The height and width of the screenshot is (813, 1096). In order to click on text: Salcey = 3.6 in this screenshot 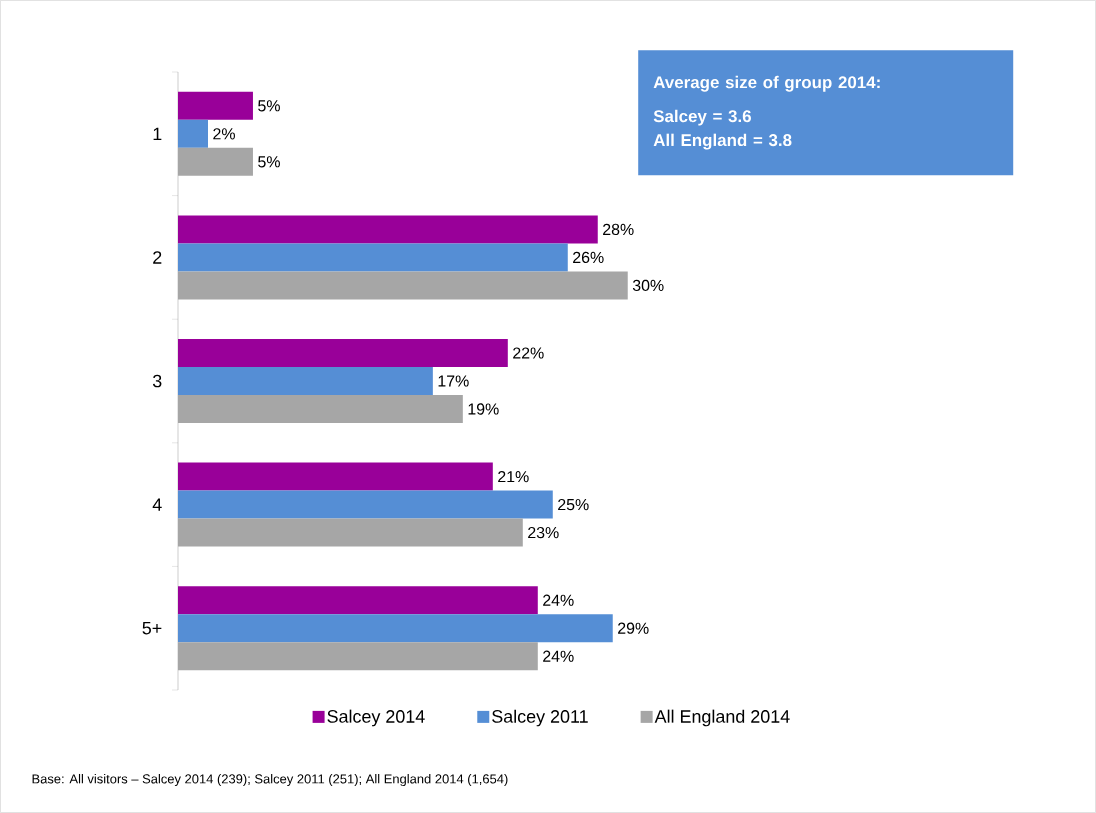, I will do `click(702, 117)`.